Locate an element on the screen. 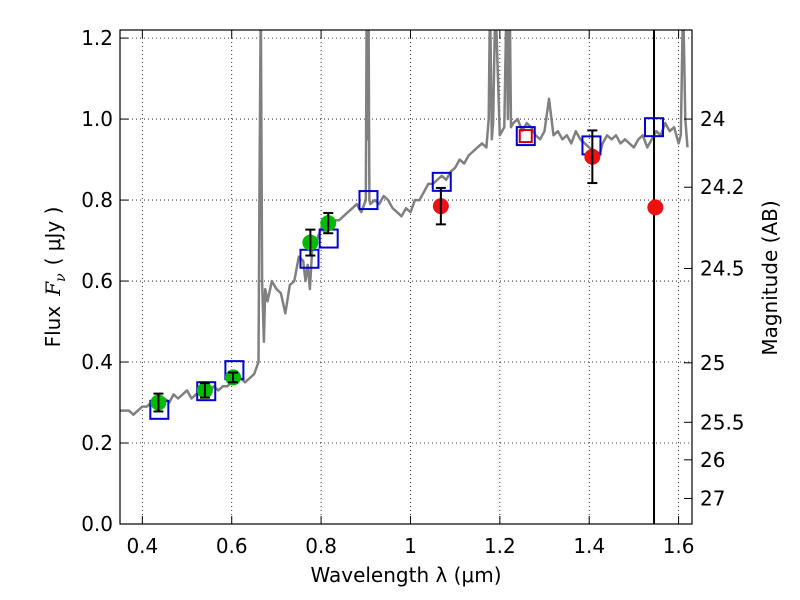 The height and width of the screenshot is (600, 800). y-axis-label-symbol: F is located at coordinates (53, 289).